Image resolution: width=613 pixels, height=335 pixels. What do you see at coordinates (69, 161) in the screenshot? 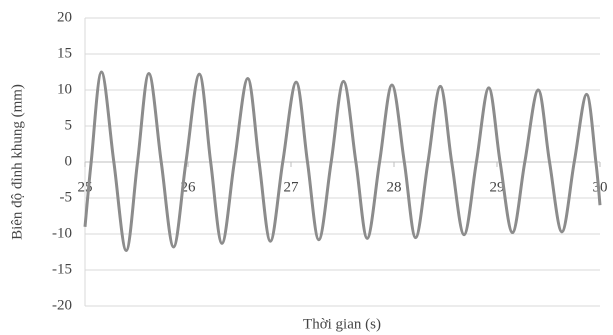
I see `y-tick-label: 0` at bounding box center [69, 161].